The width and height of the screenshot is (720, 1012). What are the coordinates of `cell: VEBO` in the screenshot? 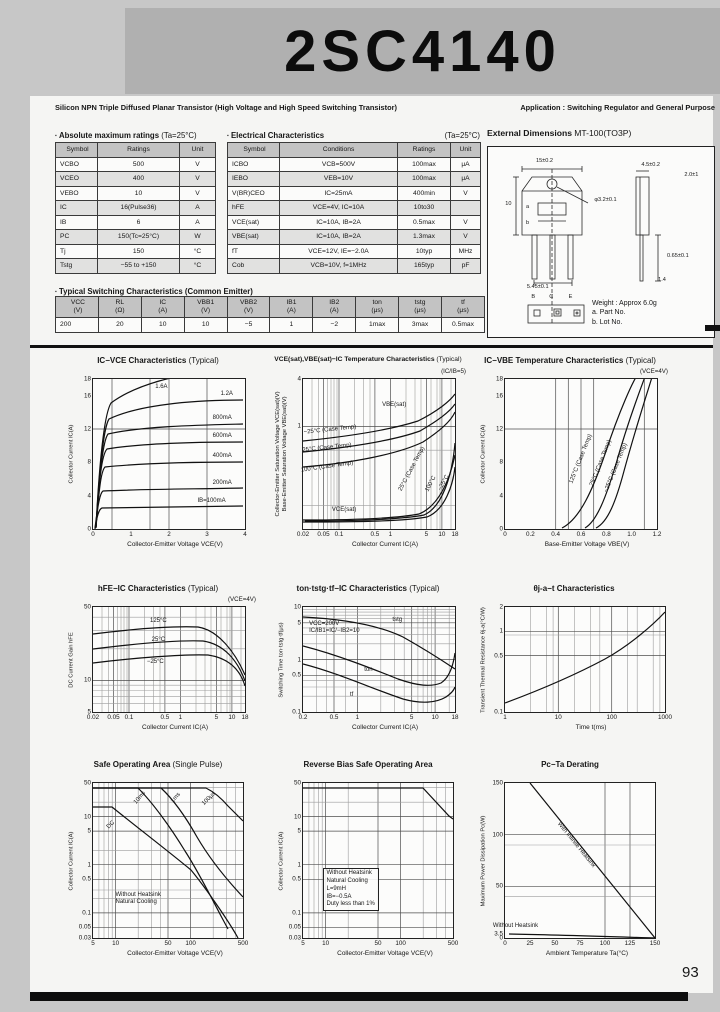 It's located at (76, 193).